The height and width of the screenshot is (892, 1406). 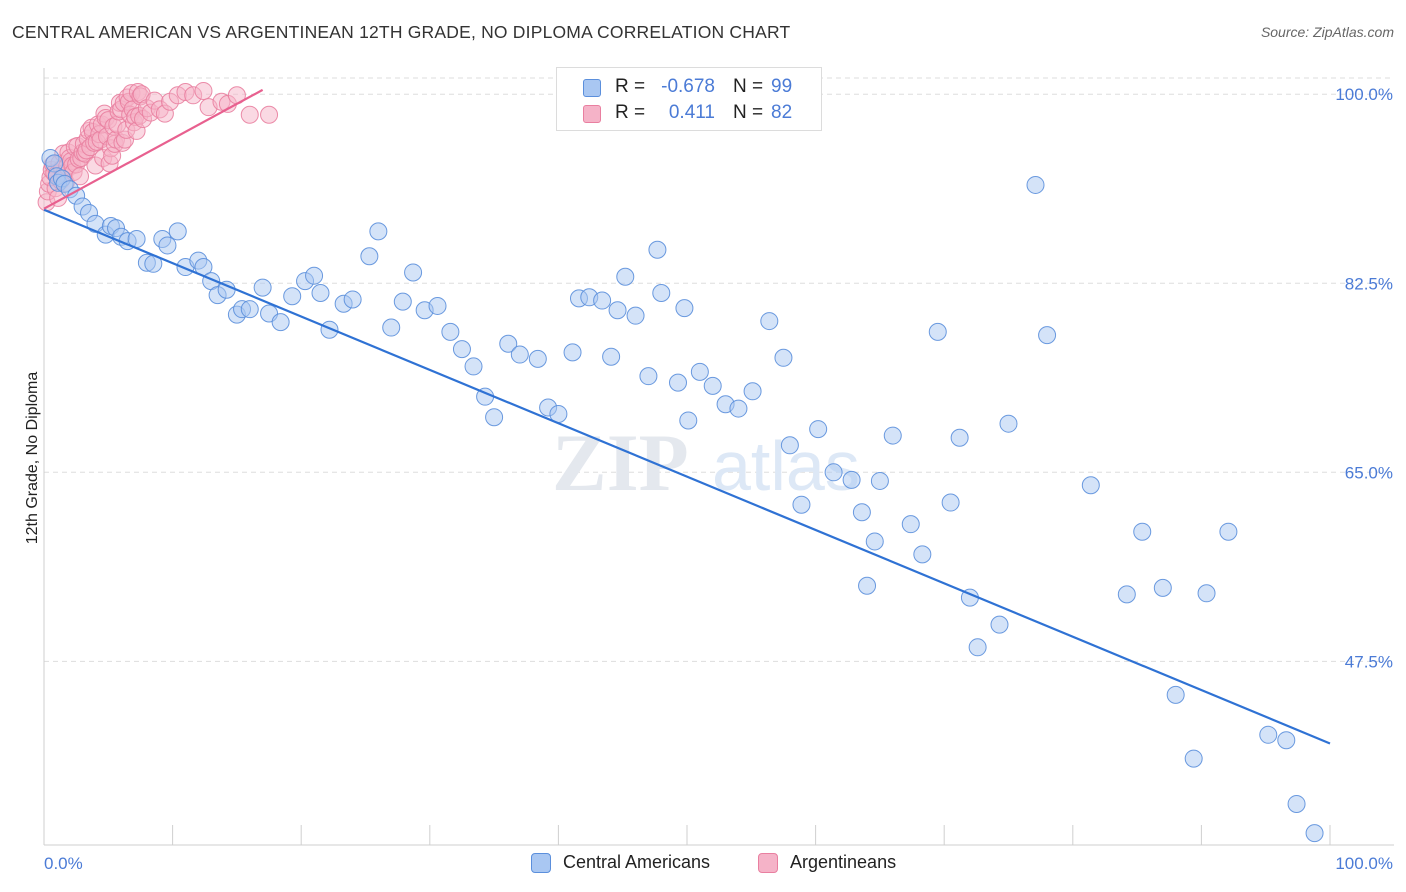 I want to click on legend-r-value: -0.678, so click(x=688, y=86).